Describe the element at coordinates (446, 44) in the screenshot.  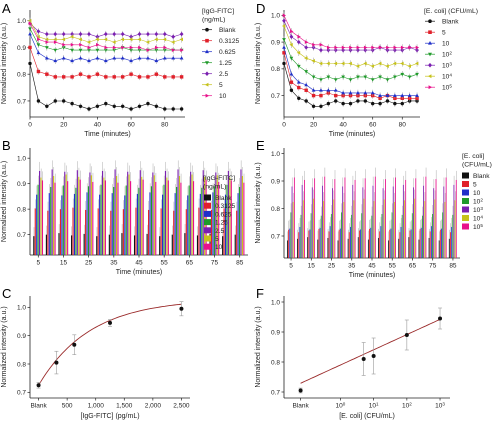
I see `legend-entry: 10` at that location.